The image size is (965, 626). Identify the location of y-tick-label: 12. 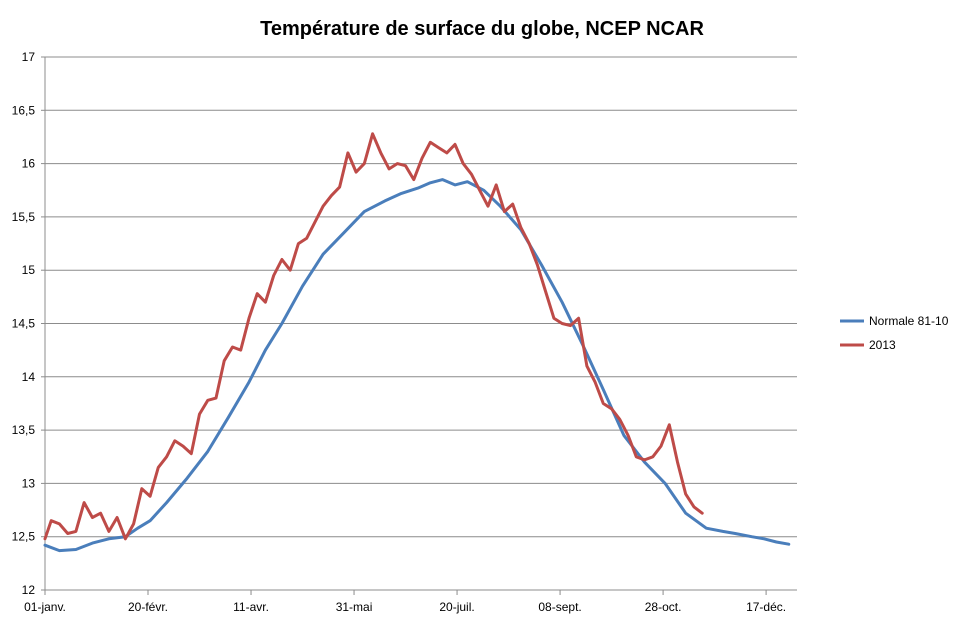
(29, 590).